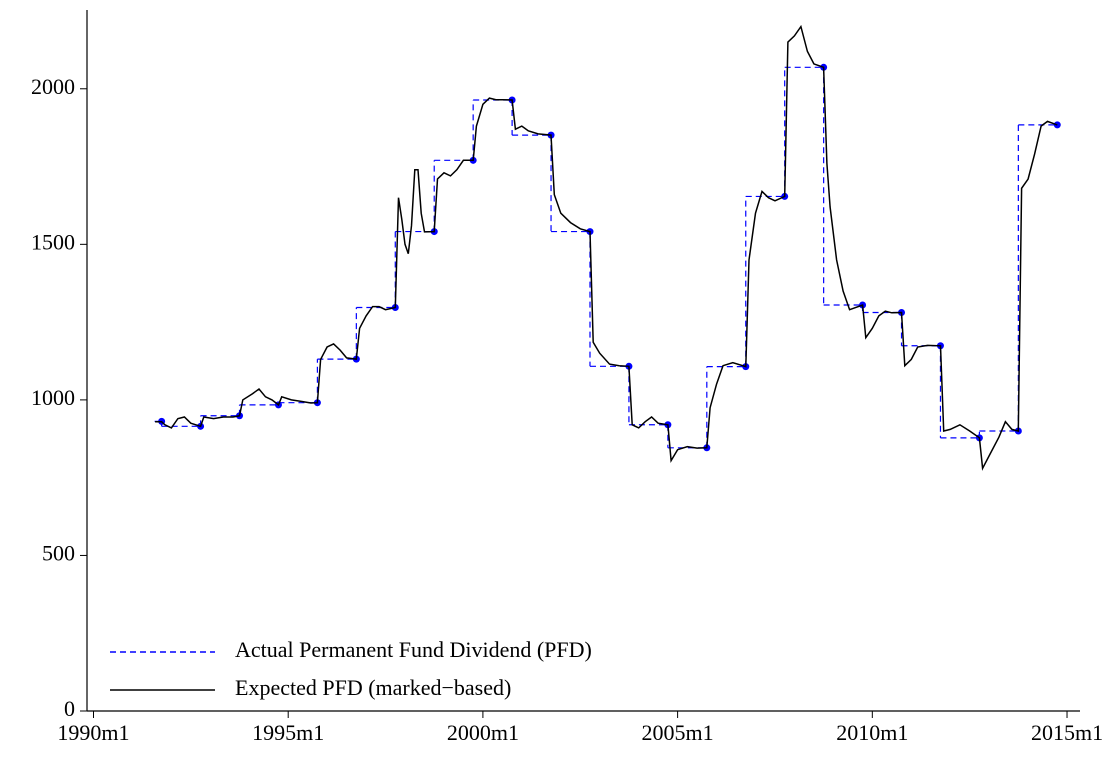 The image size is (1103, 772). What do you see at coordinates (69, 708) in the screenshot?
I see `y-tick-label: 0` at bounding box center [69, 708].